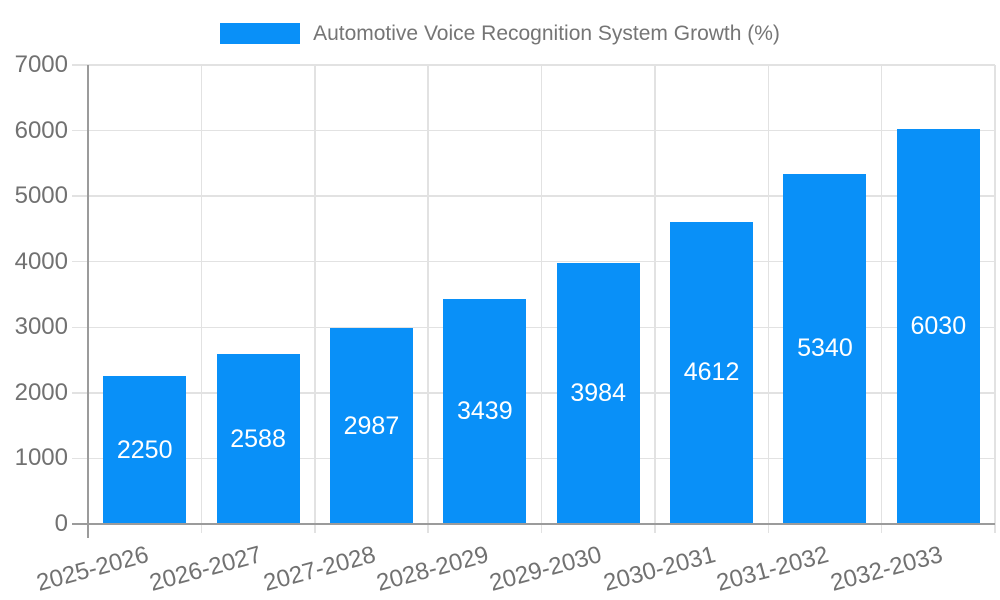 The height and width of the screenshot is (600, 1000). I want to click on x-tick-label: 2025-2026, so click(92, 569).